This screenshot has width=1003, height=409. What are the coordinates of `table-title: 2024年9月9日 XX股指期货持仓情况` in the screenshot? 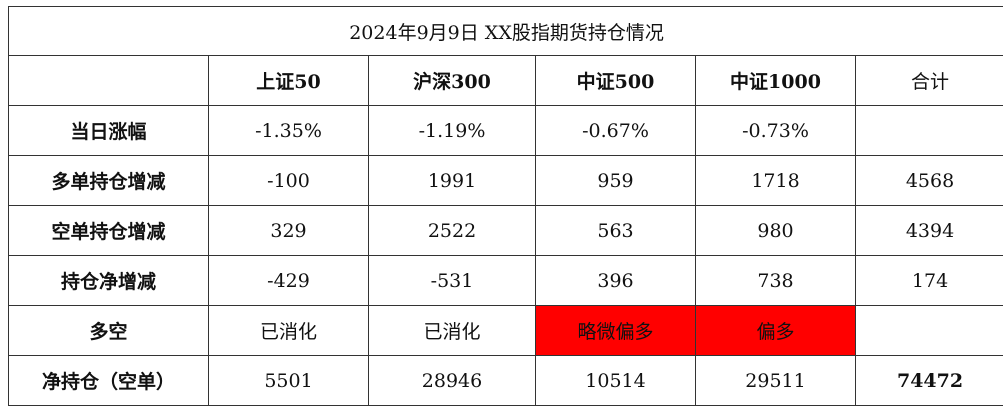 It's located at (505, 31).